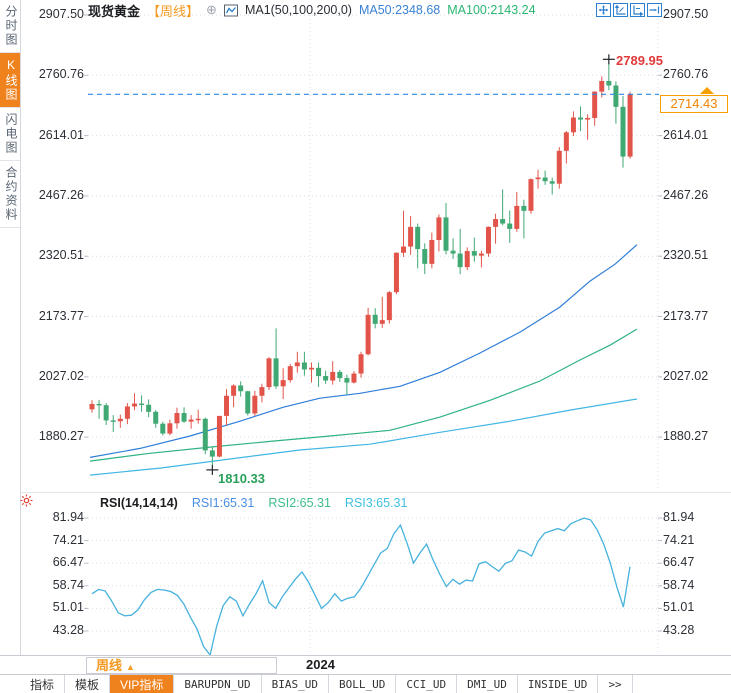 The width and height of the screenshot is (731, 693). What do you see at coordinates (10, 80) in the screenshot?
I see `sidebar-tab-active: K线图` at bounding box center [10, 80].